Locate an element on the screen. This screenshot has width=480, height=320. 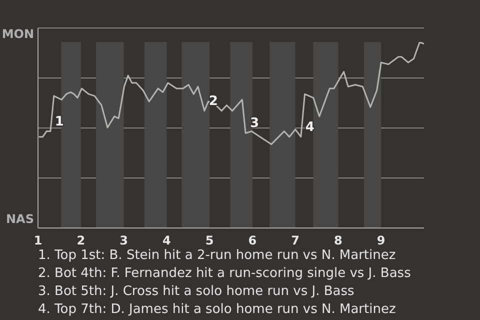
x-tick-label: 1 is located at coordinates (38, 241).